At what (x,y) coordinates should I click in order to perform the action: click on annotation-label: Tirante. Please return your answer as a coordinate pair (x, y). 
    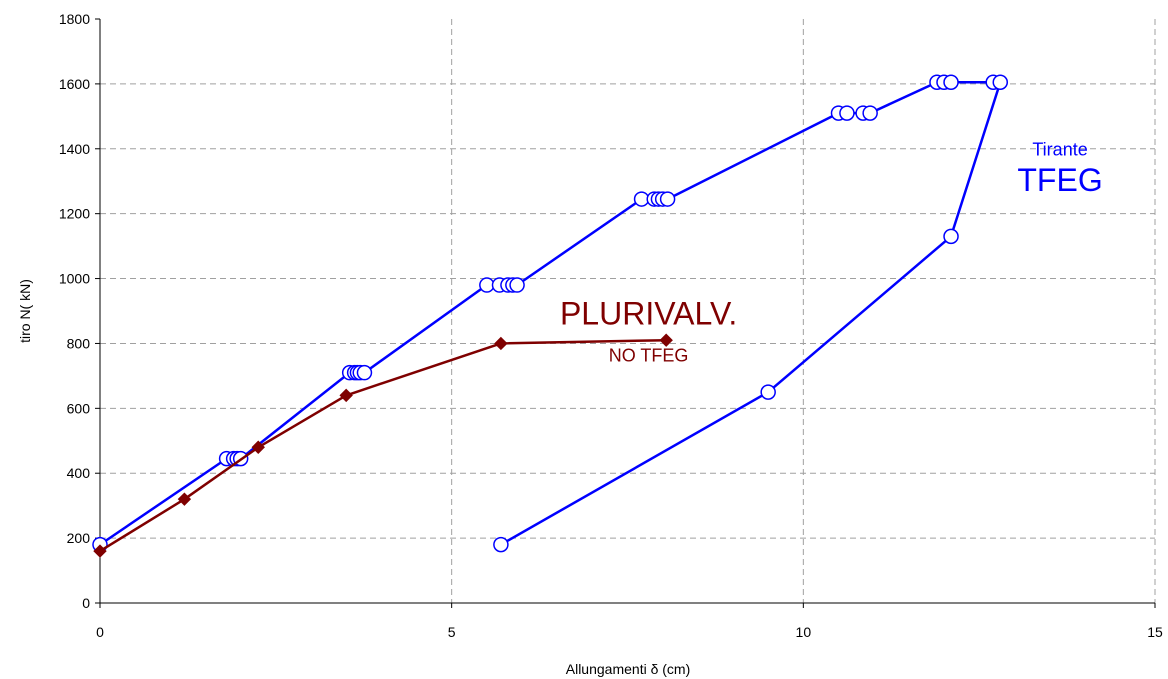
    Looking at the image, I should click on (1059, 149).